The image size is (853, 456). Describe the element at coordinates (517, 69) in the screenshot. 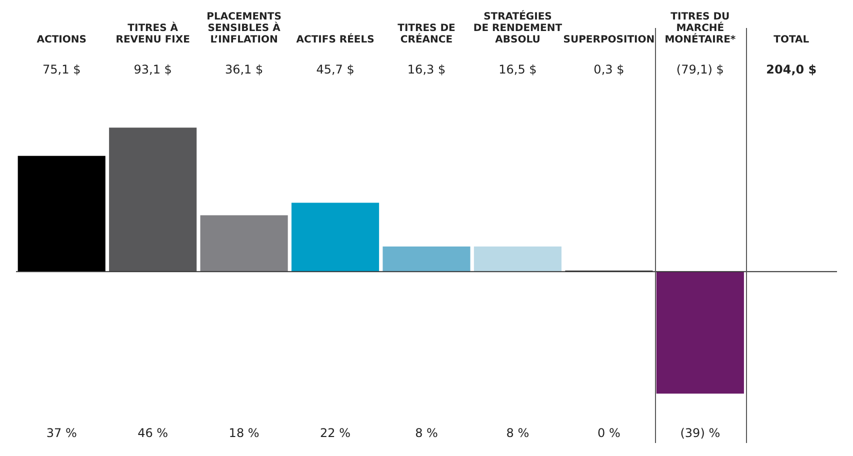

I see `text: 16,5 $` at that location.